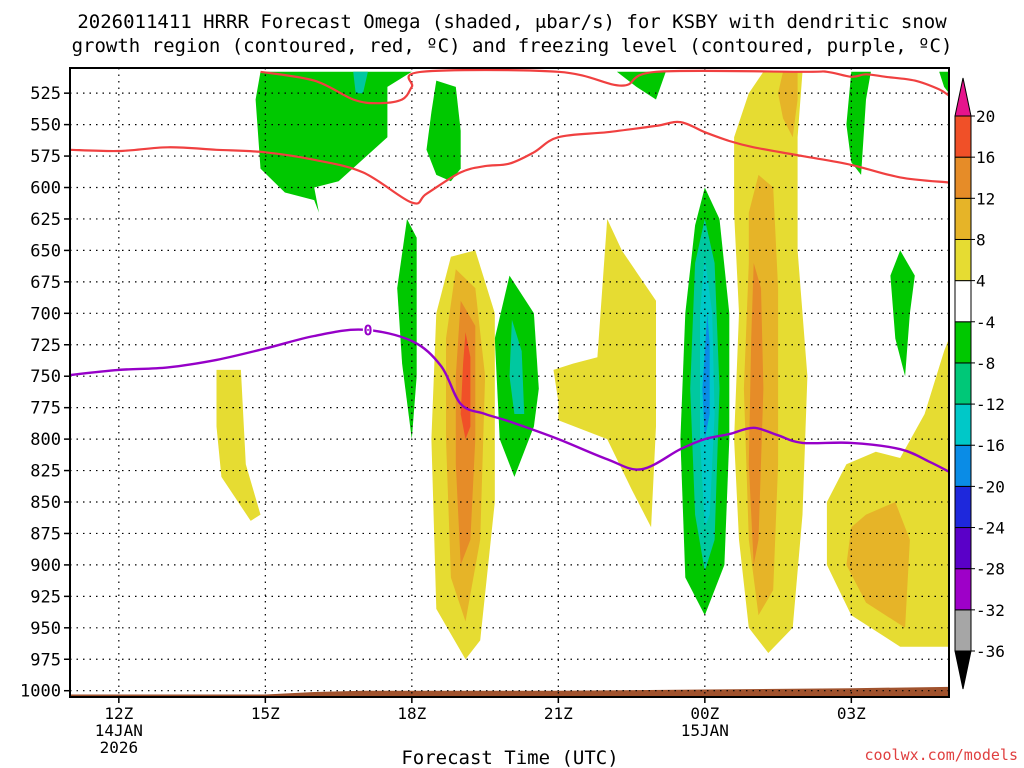 This screenshot has height=768, width=1024. Describe the element at coordinates (963, 97) in the screenshot. I see `colorbar-over-triangle` at that location.